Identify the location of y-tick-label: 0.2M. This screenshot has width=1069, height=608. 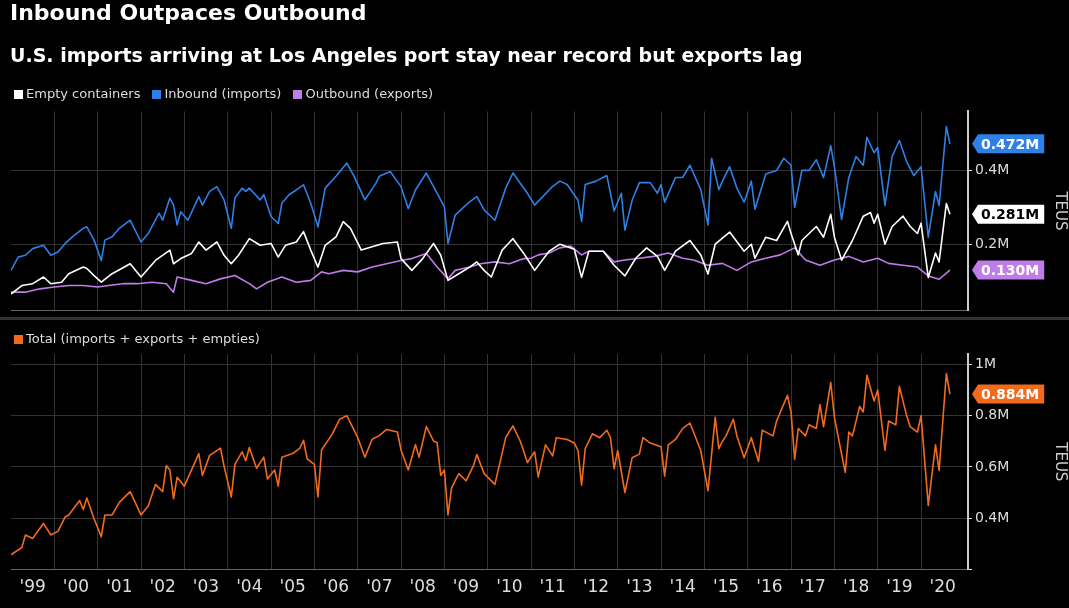
(992, 242).